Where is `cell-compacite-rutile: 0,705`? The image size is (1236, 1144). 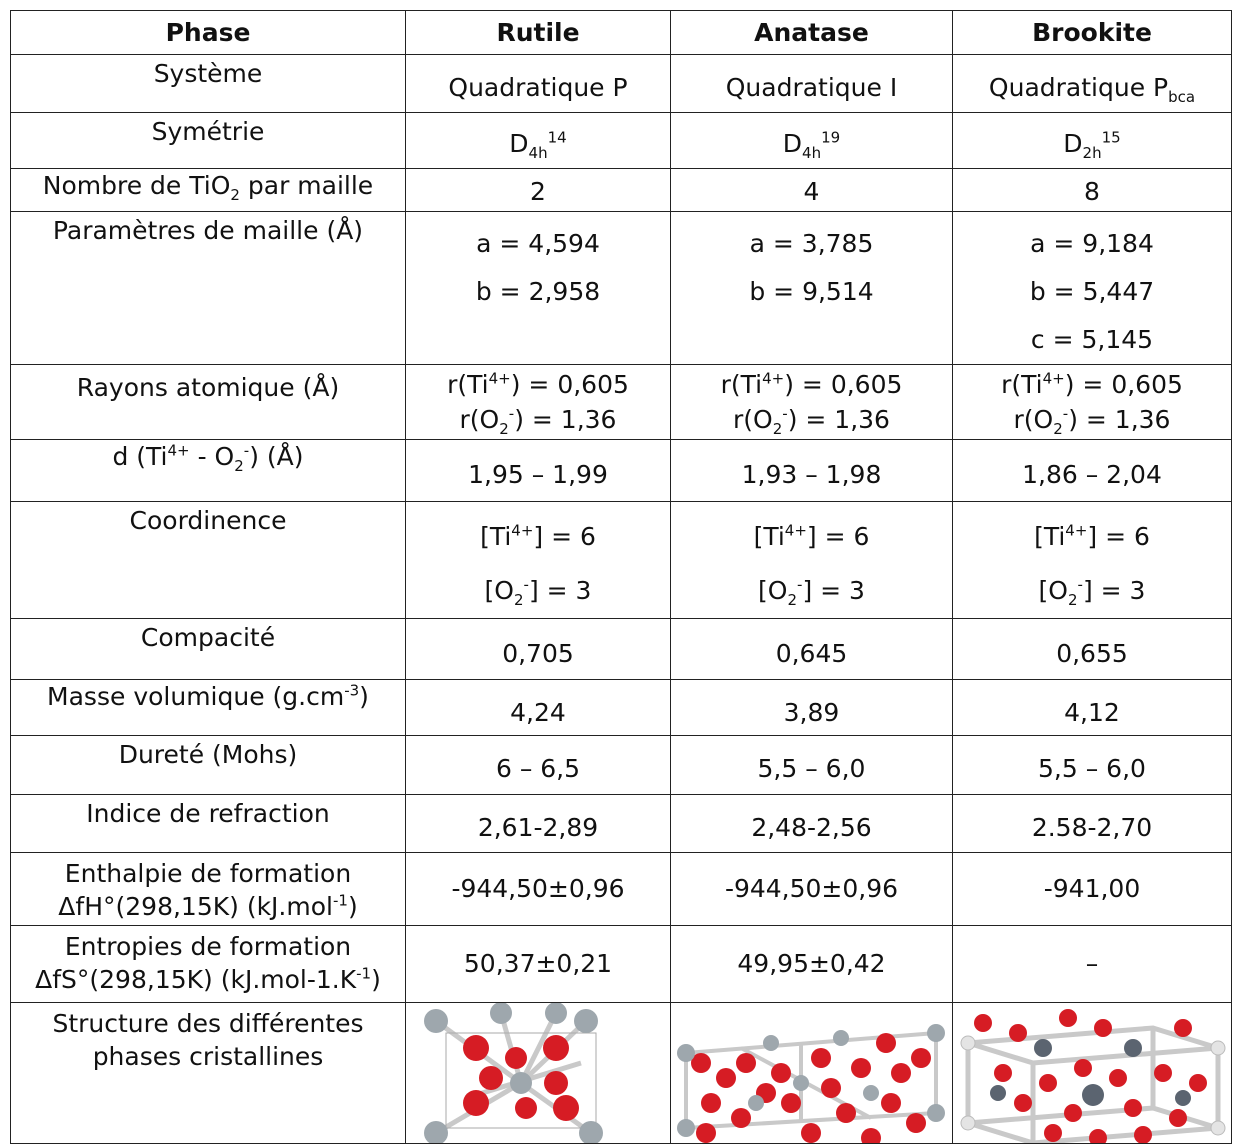
cell-compacite-rutile: 0,705 is located at coordinates (538, 649).